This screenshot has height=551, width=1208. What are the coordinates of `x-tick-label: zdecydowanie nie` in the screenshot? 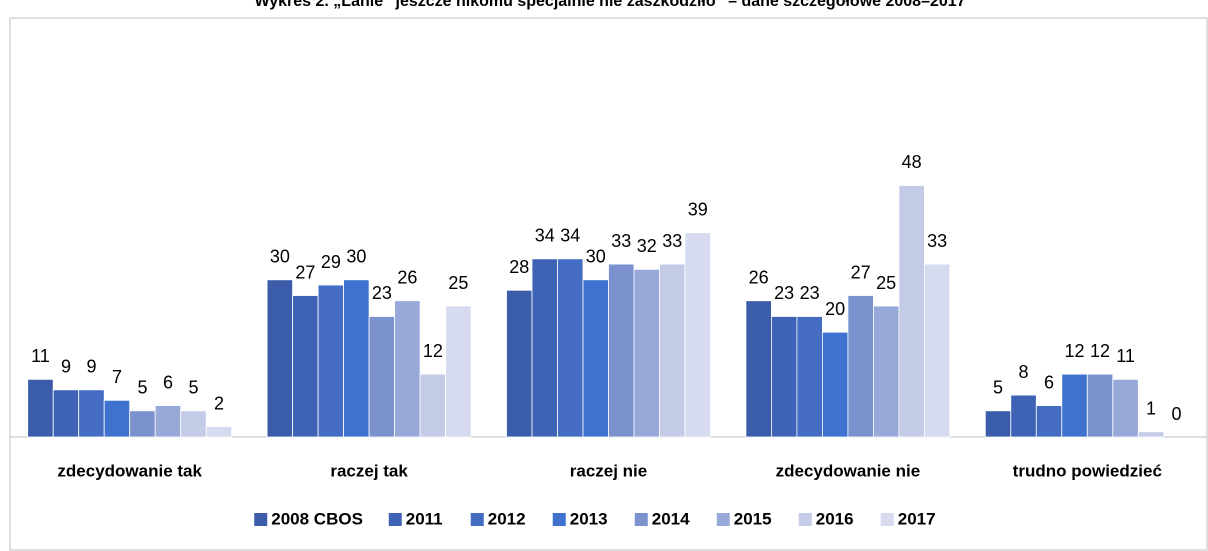 It's located at (848, 470).